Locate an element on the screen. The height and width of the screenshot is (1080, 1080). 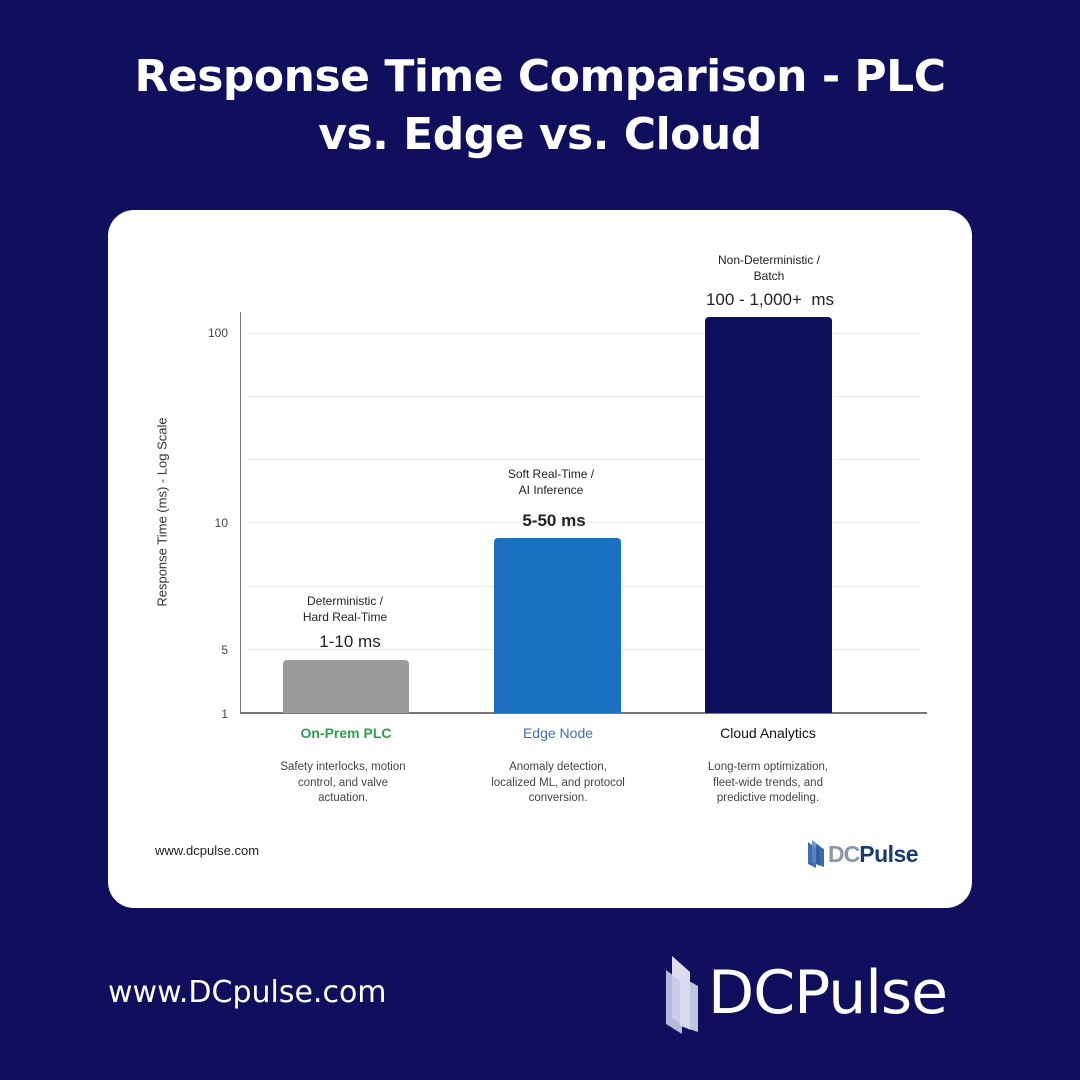
y-tick-5: 5 is located at coordinates (224, 650).